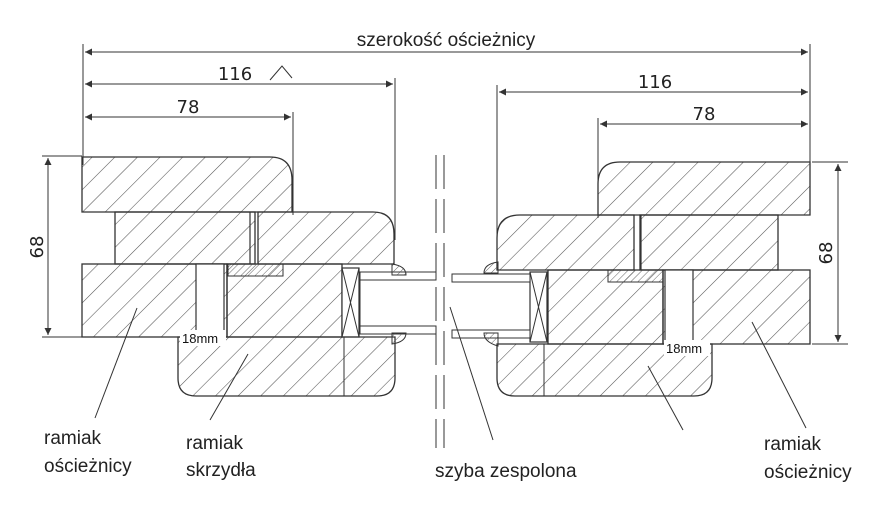  What do you see at coordinates (188, 107) in the screenshot?
I see `left-sash-width-label: 78` at bounding box center [188, 107].